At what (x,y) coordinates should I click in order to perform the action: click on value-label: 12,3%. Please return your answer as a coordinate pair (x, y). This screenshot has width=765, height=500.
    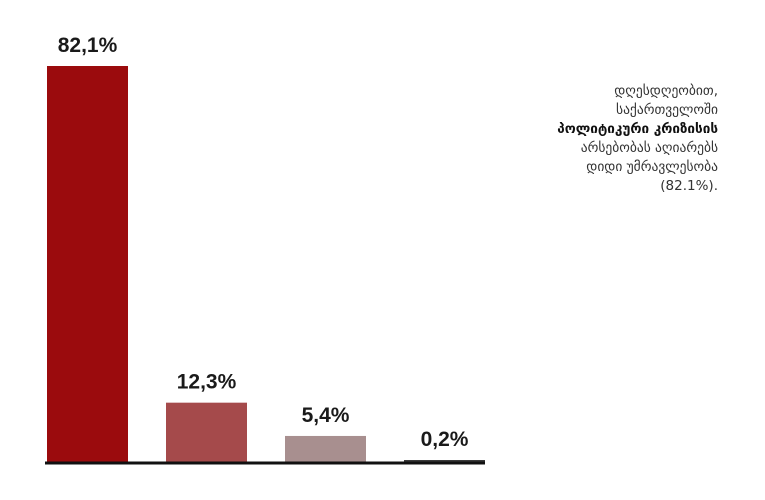
    Looking at the image, I should click on (207, 382).